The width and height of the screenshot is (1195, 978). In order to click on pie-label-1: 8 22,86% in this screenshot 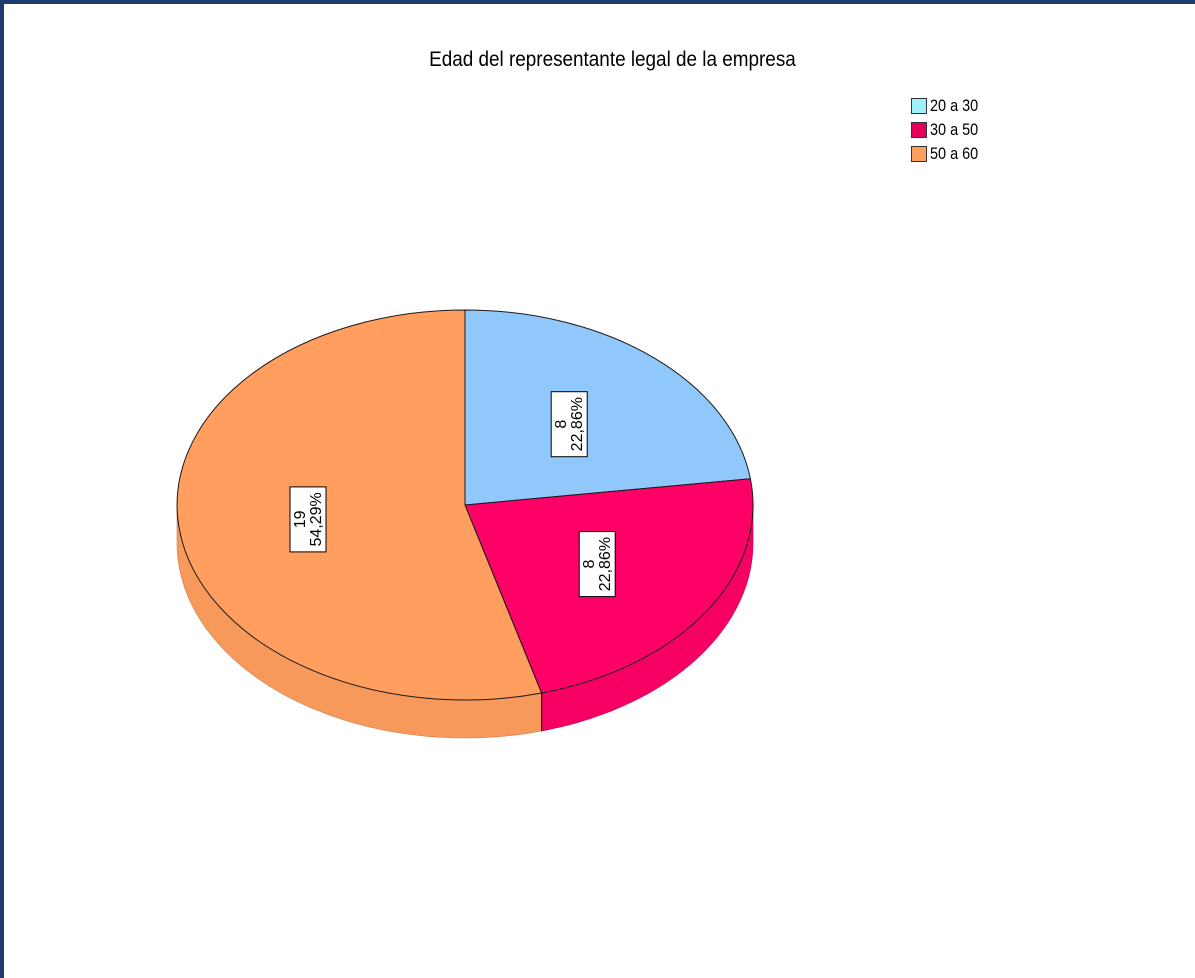, I will do `click(597, 564)`.